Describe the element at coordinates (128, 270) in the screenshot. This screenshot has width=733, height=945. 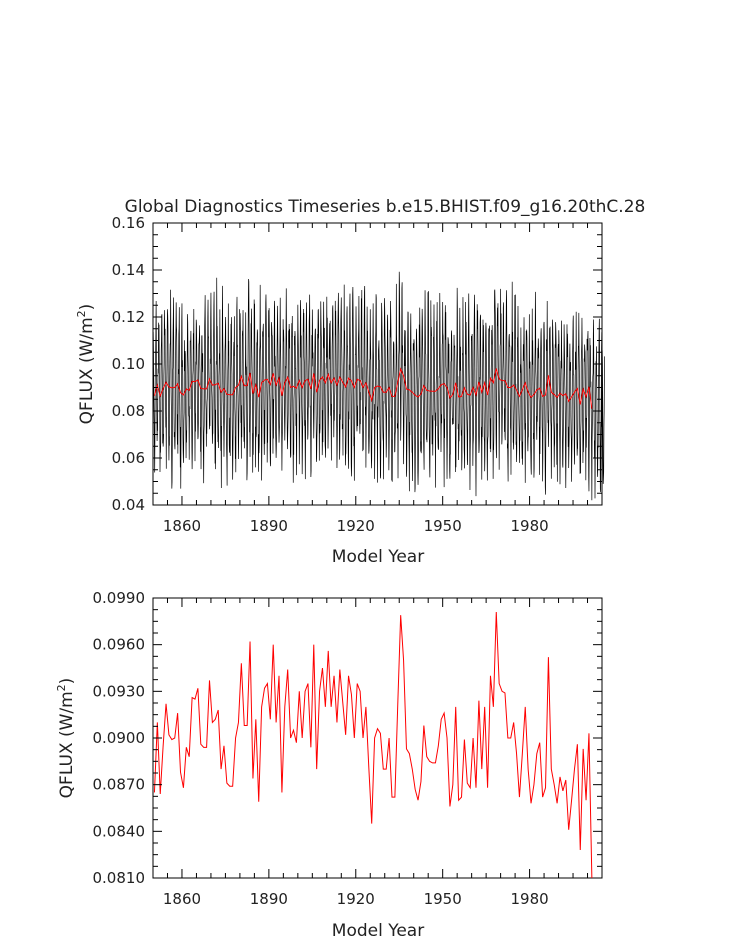
I see `y-tick-label: 0.14` at that location.